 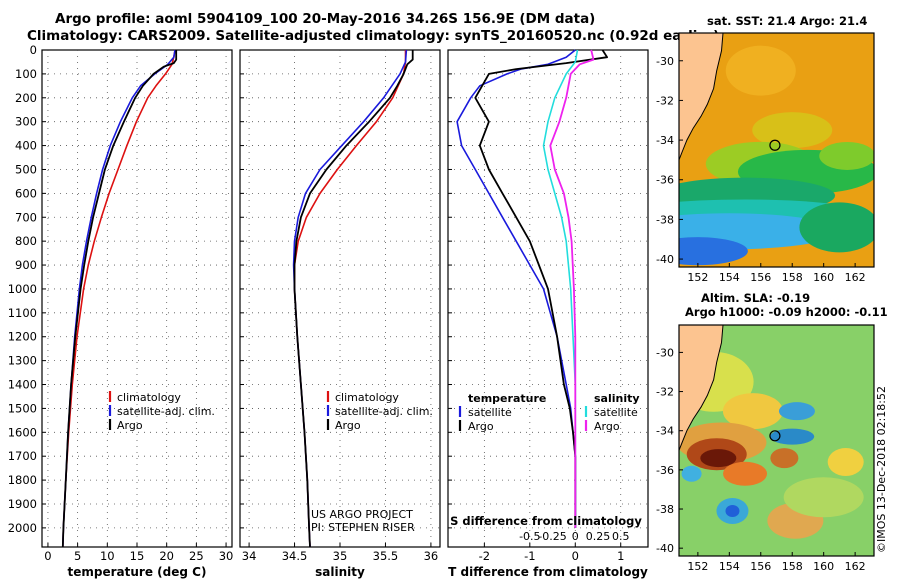 I want to click on salinity-legend-label: satellite-adj. clim., so click(x=384, y=411).